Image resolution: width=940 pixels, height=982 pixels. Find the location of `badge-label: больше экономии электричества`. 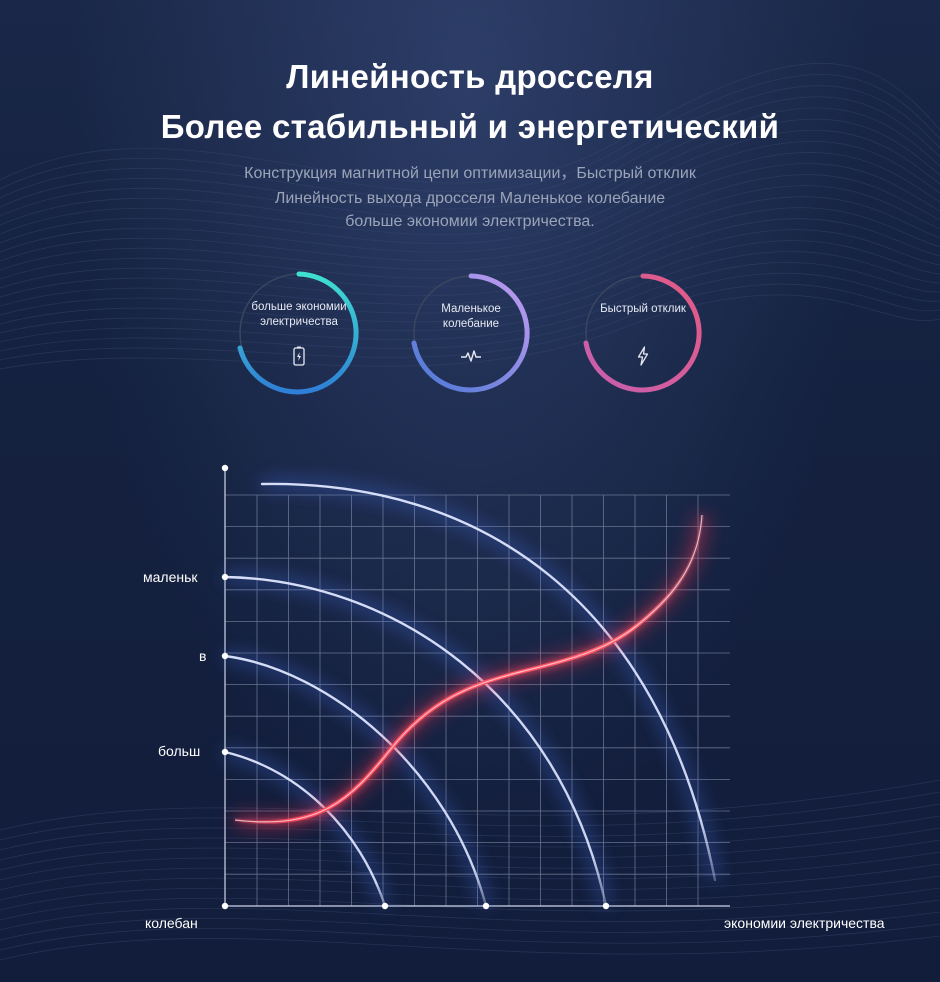

badge-label: больше экономии электричества is located at coordinates (299, 314).